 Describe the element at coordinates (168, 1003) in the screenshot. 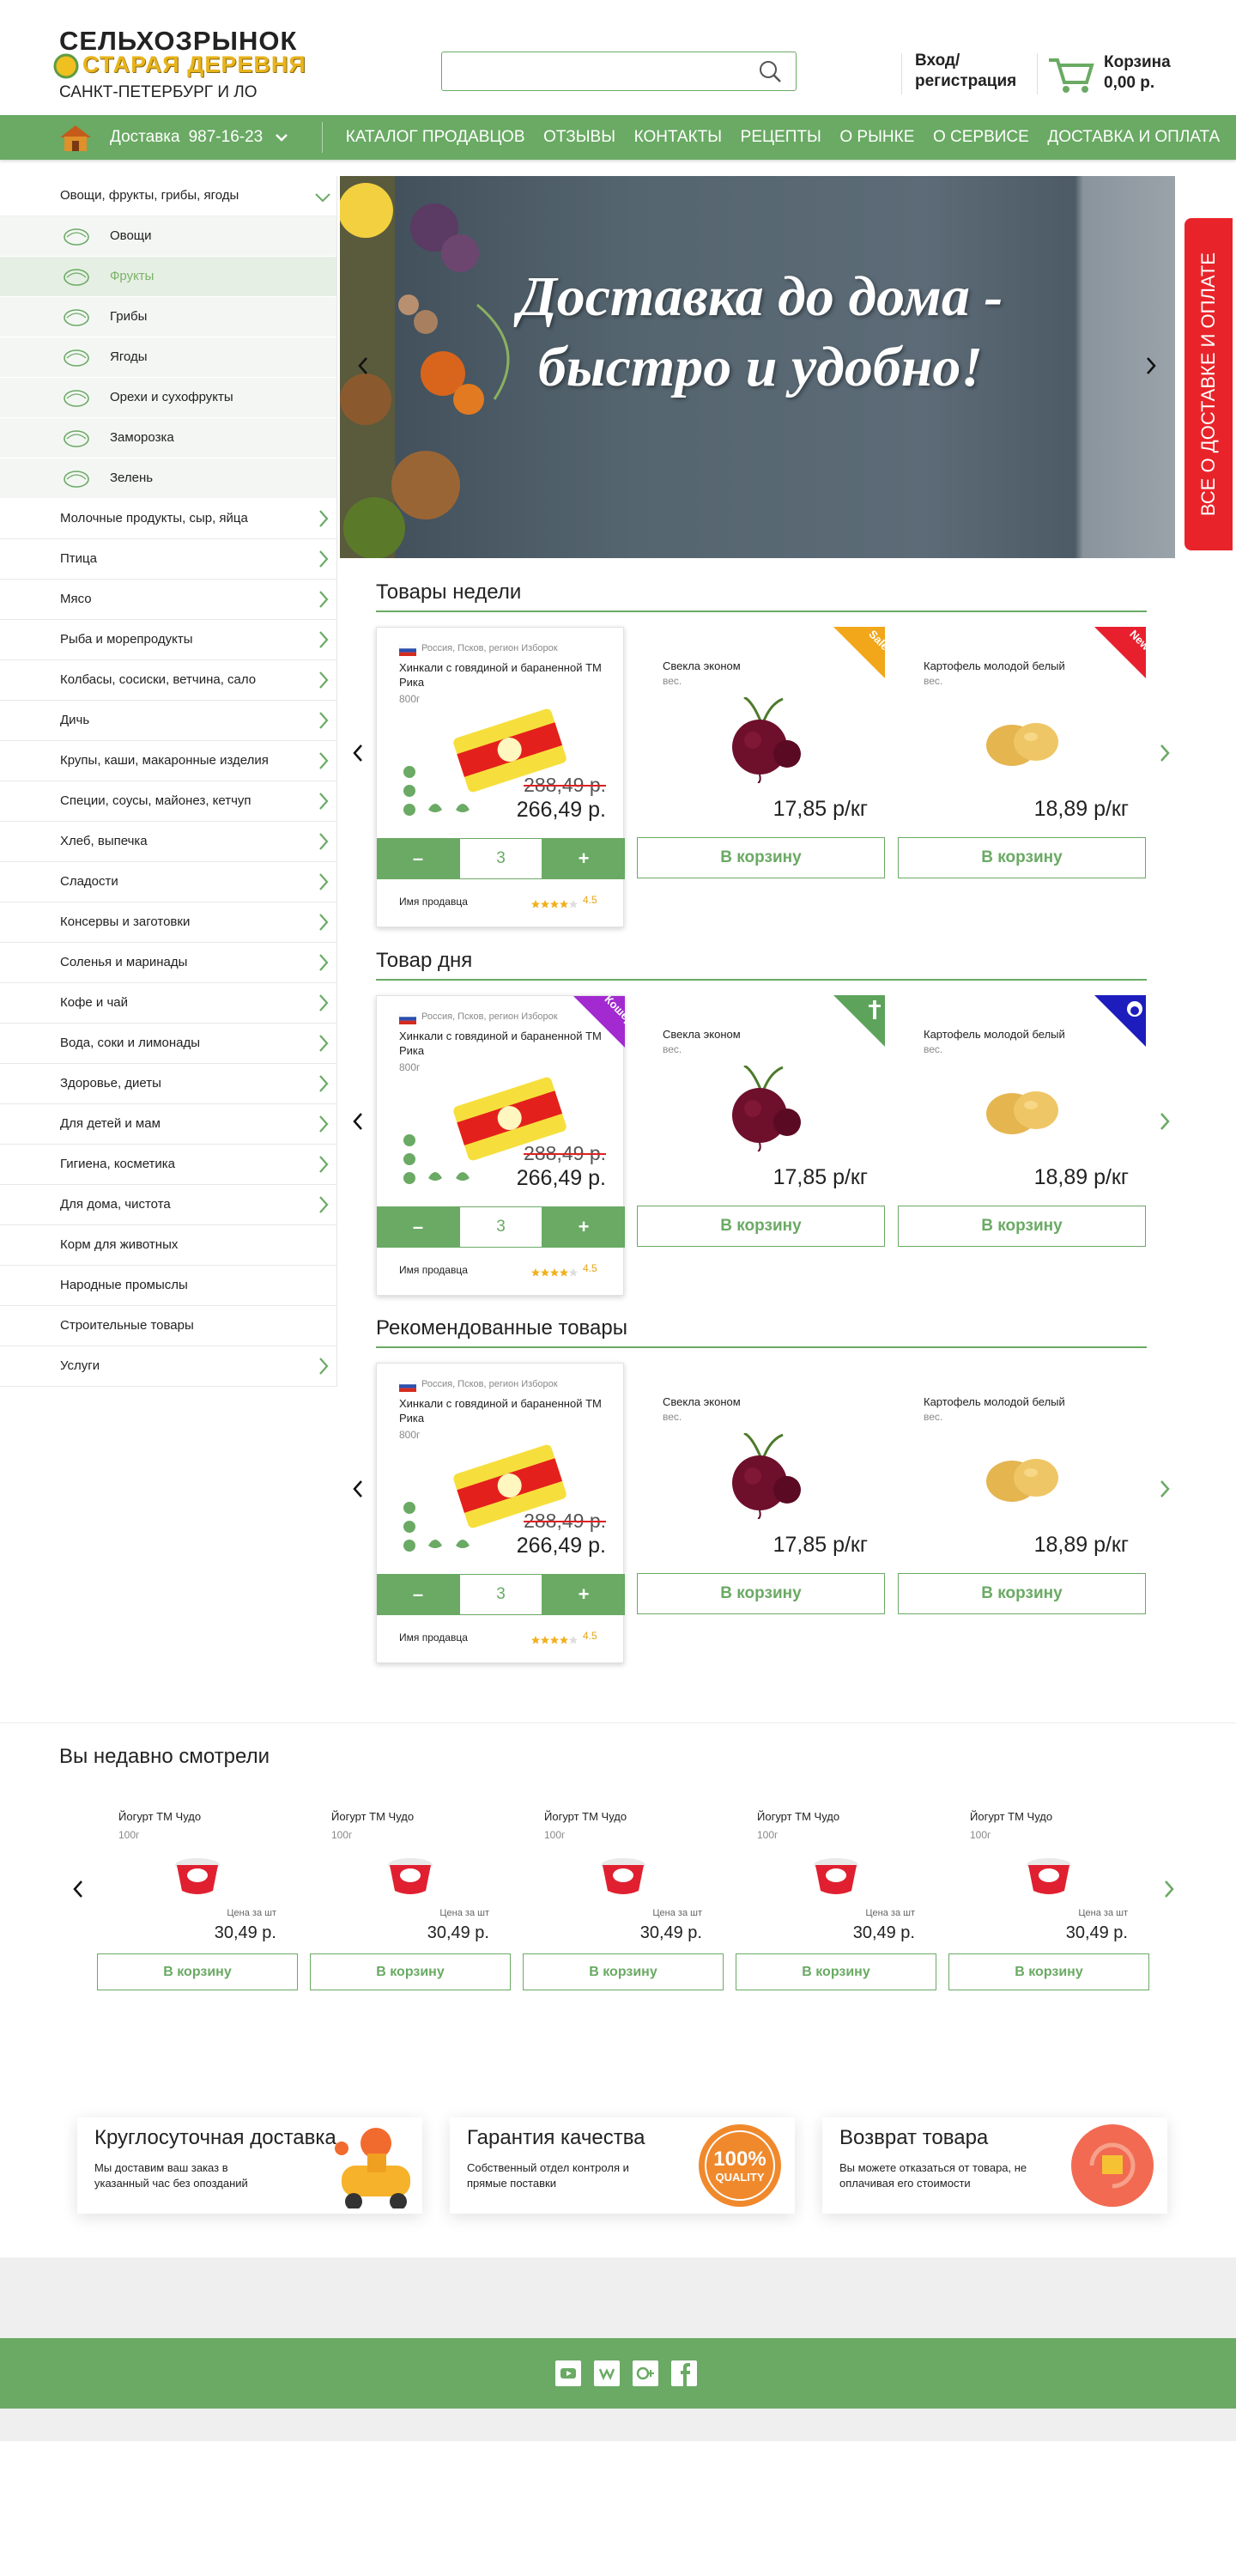

I see `category: Кофе и чай` at that location.